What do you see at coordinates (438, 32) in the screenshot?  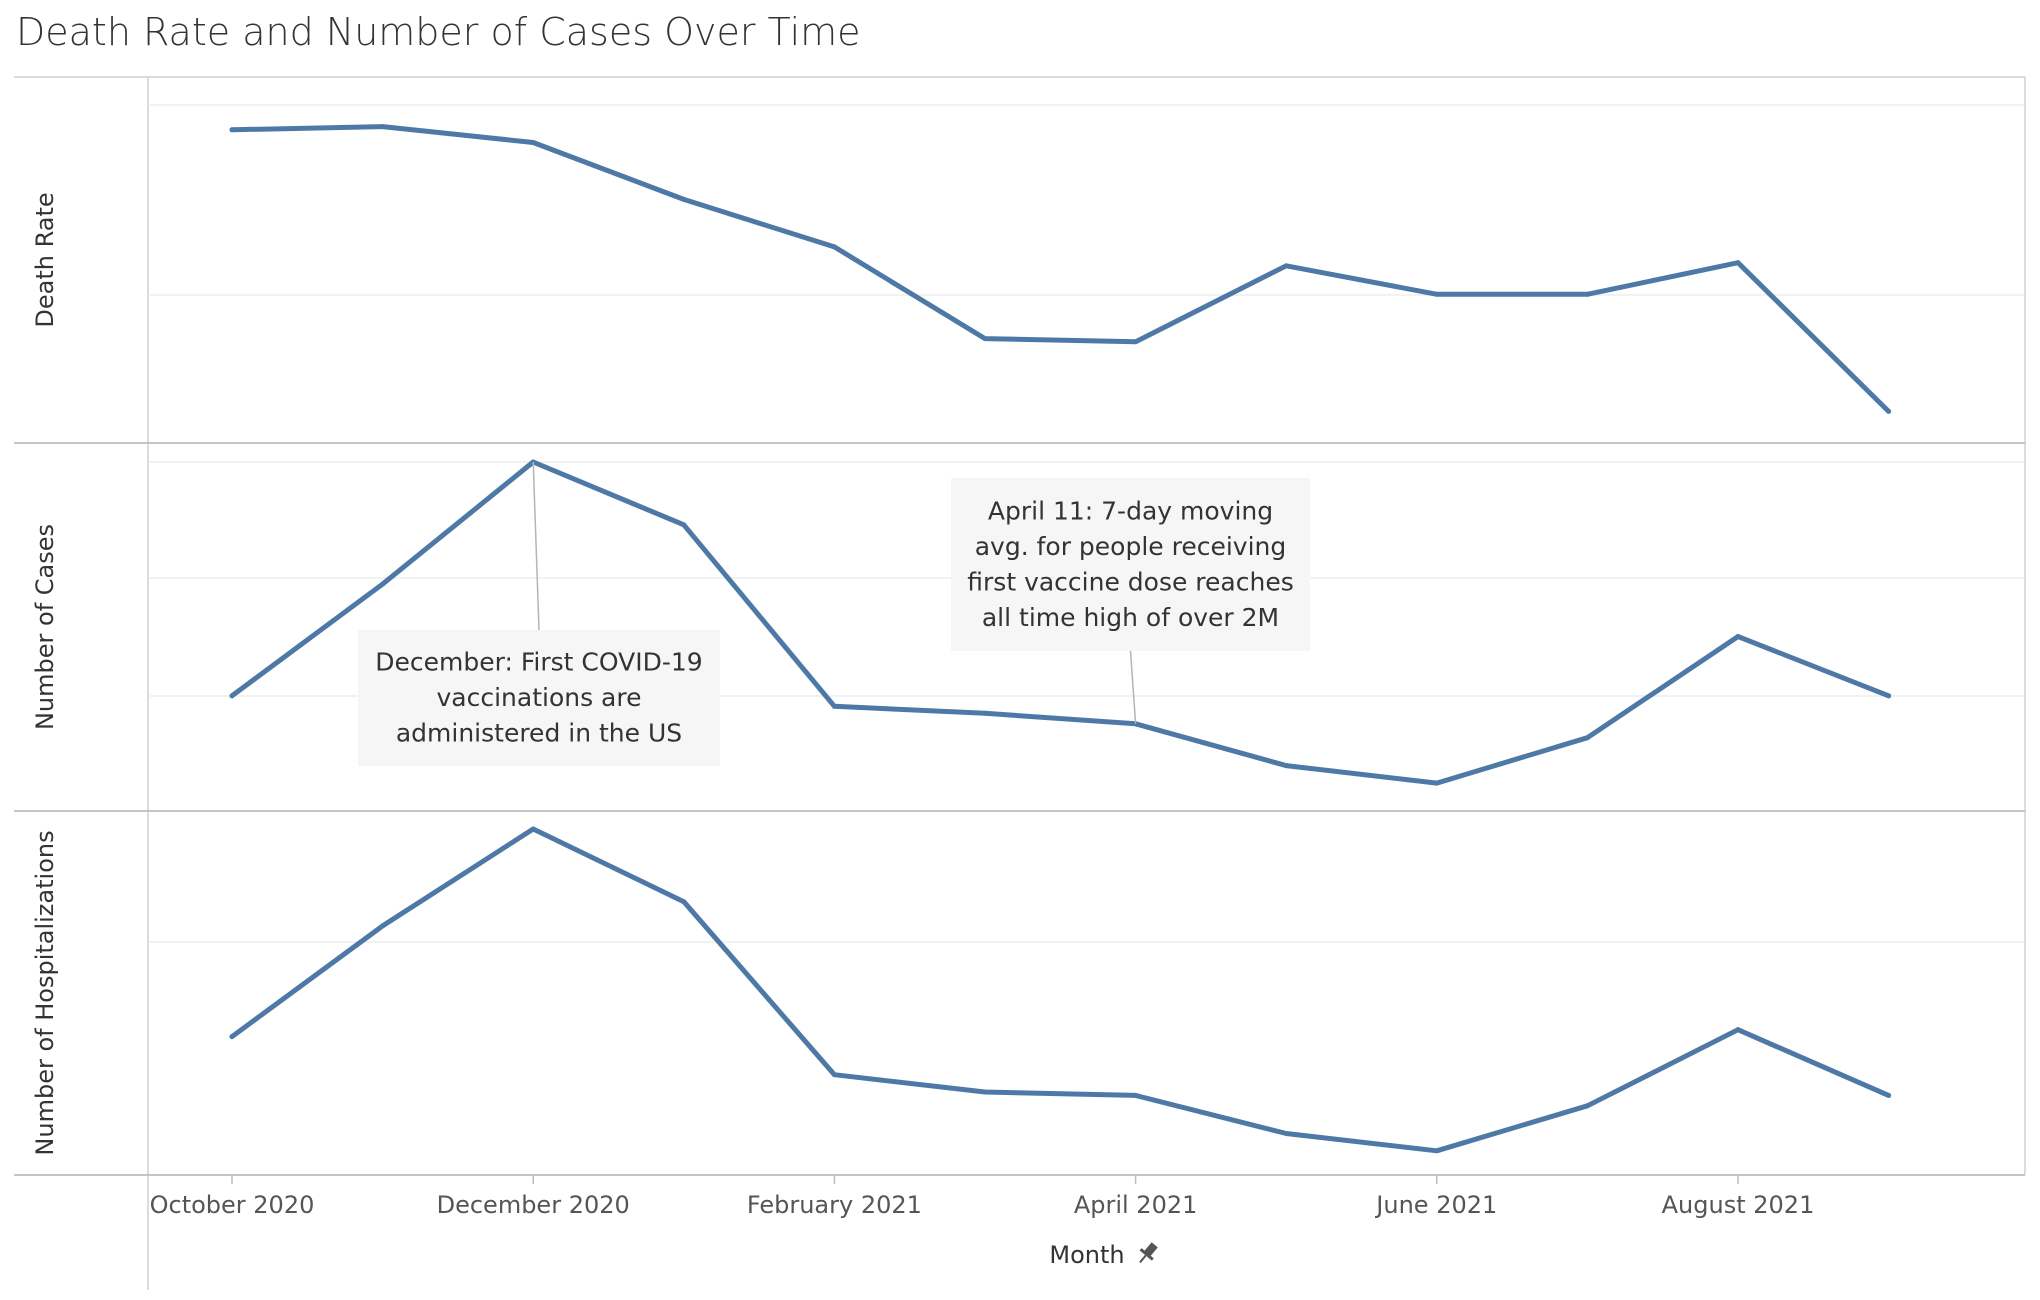 I see `chart-title: Death Rate and Number of Cases Over Time` at bounding box center [438, 32].